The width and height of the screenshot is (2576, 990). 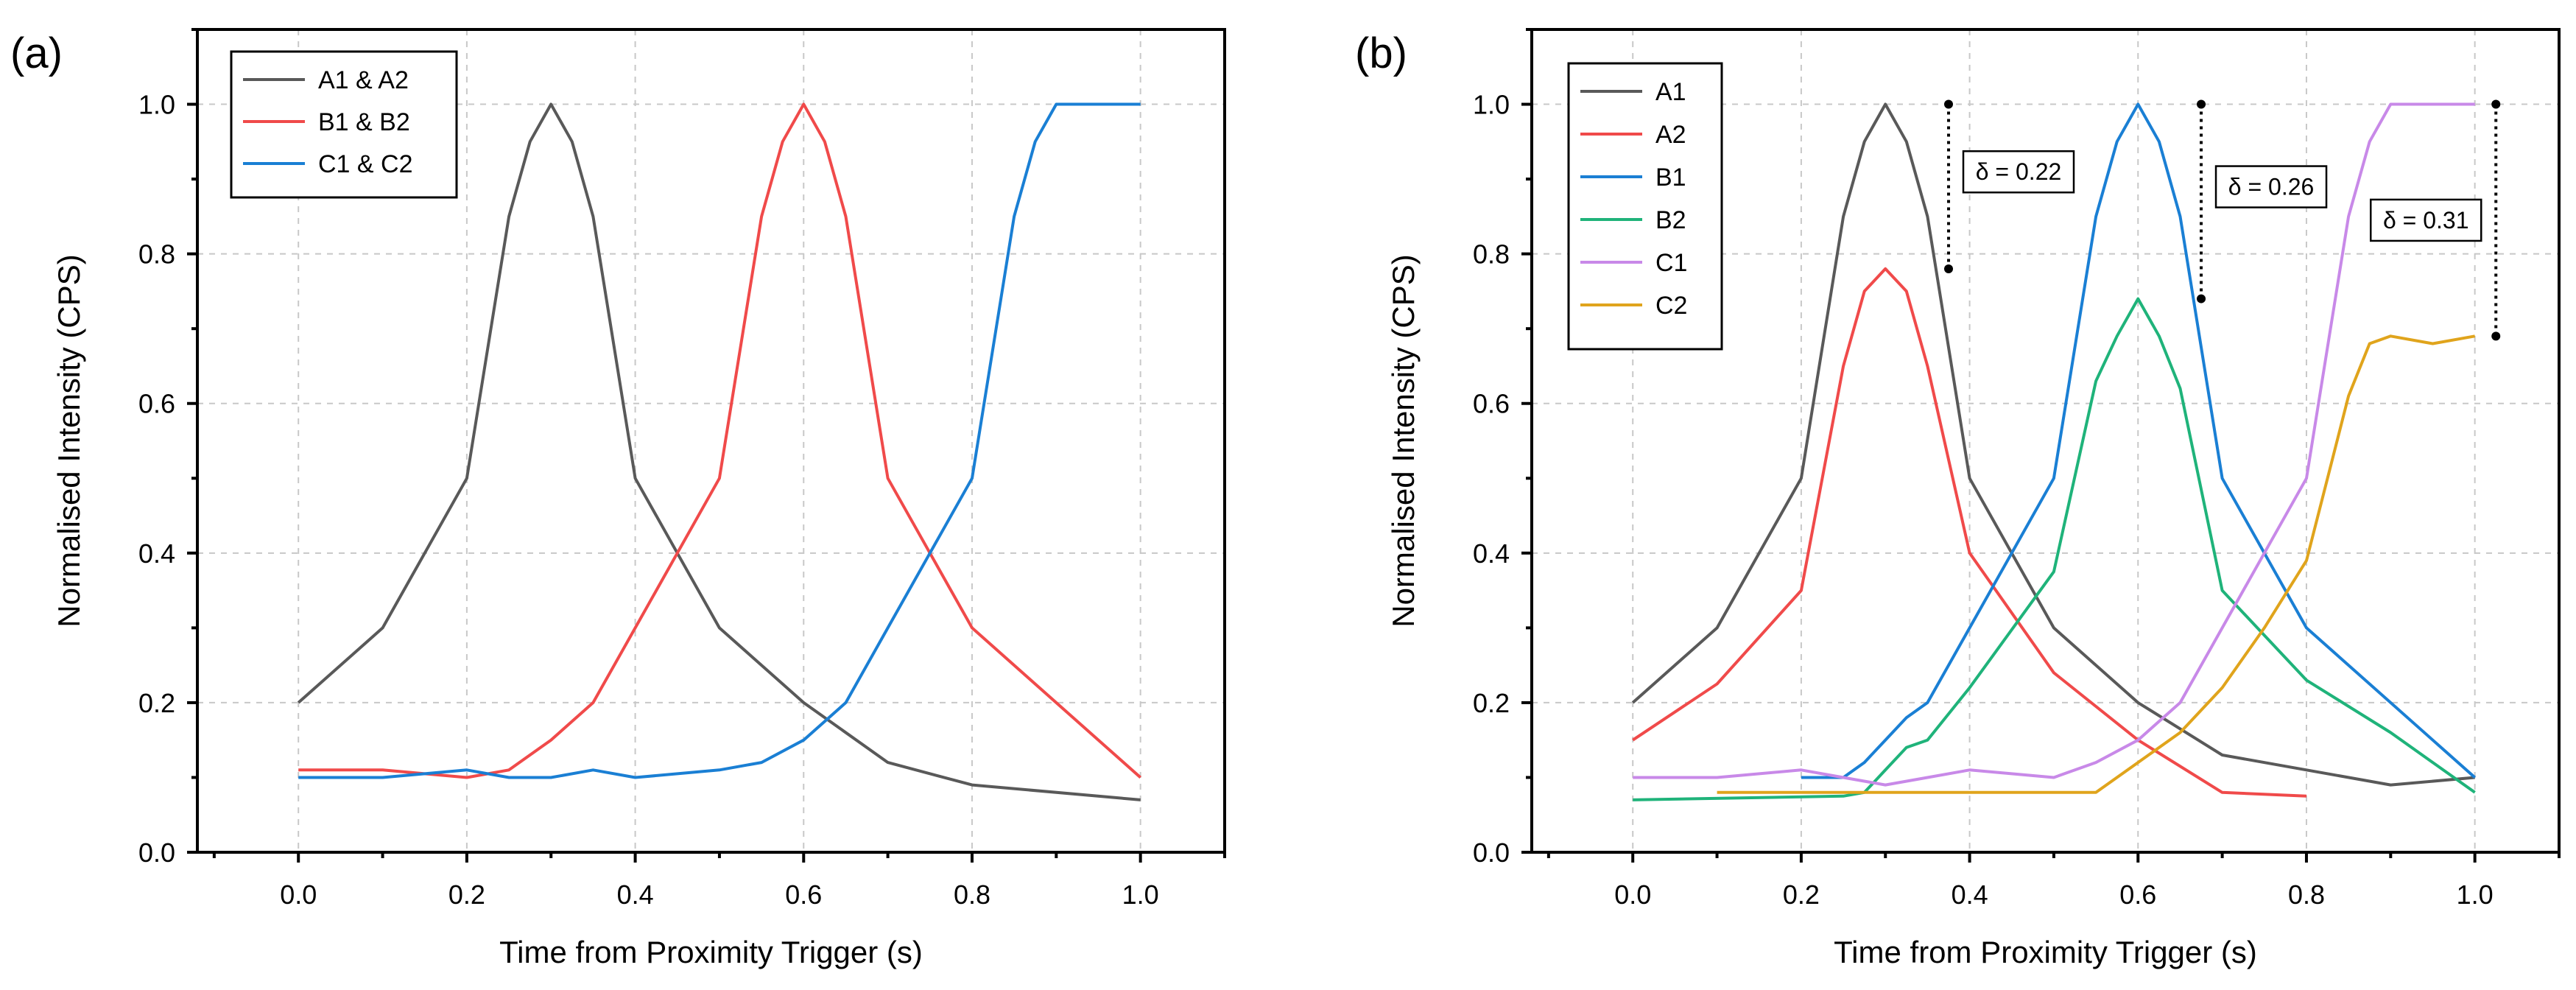 I want to click on legend: A1 & A2 B1 & B2 C1 & C2, so click(x=344, y=125).